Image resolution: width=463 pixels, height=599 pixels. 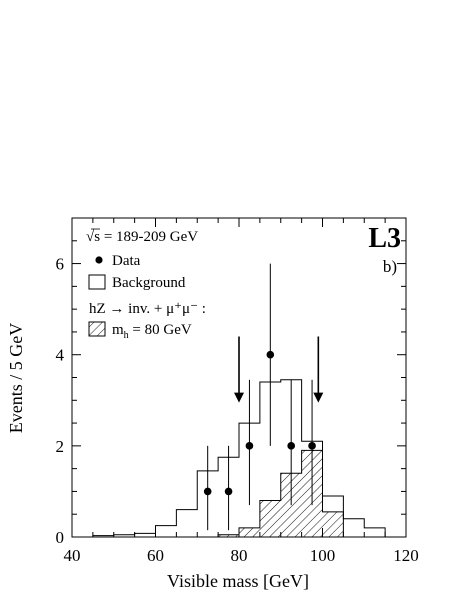 I want to click on y-tick-label: 2, so click(x=60, y=446).